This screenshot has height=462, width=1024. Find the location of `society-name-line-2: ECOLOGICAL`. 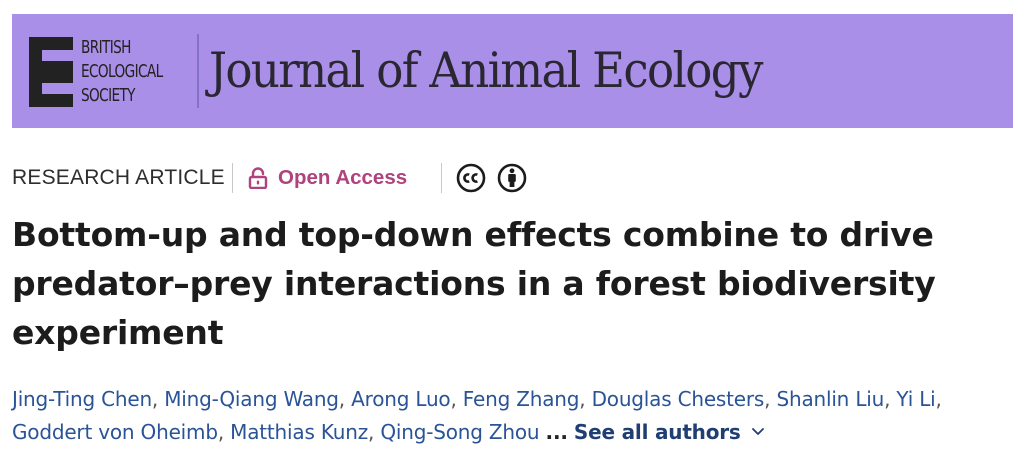

society-name-line-2: ECOLOGICAL is located at coordinates (122, 72).